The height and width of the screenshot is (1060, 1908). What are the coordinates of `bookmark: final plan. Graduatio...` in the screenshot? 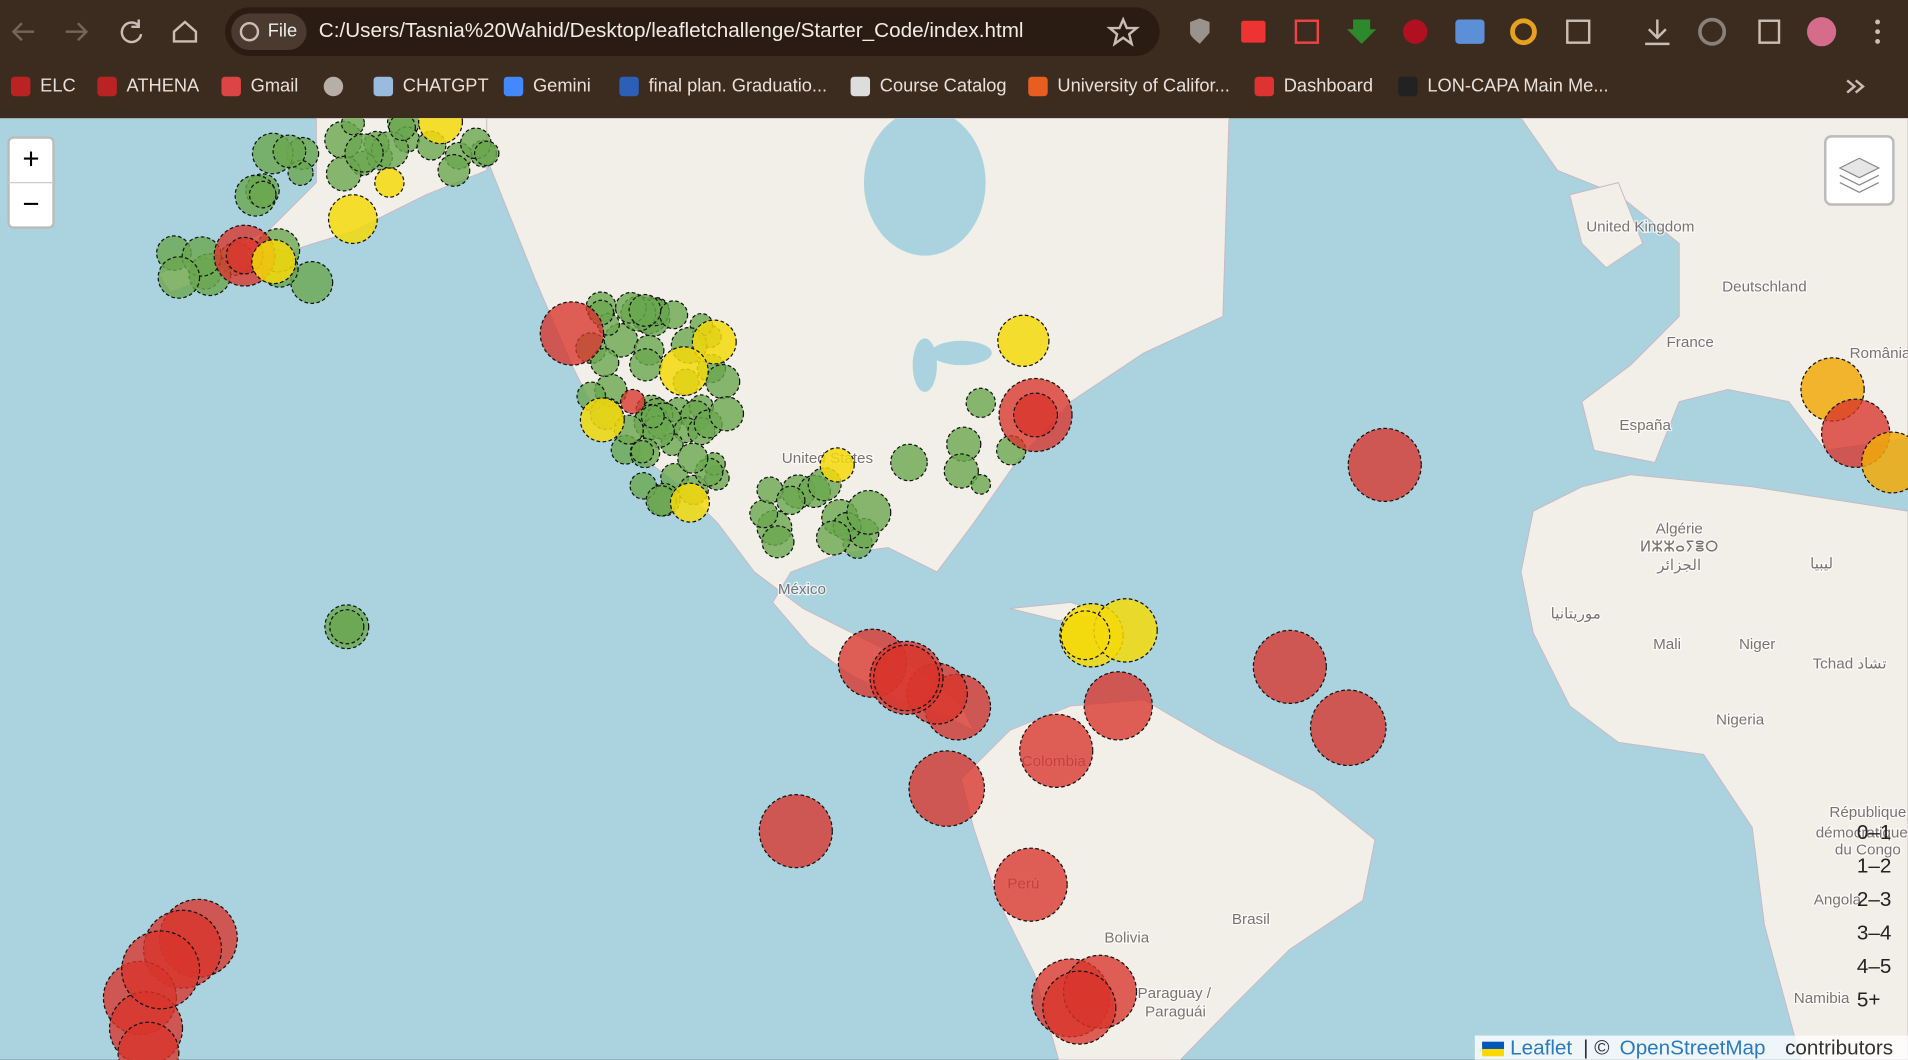 It's located at (738, 84).